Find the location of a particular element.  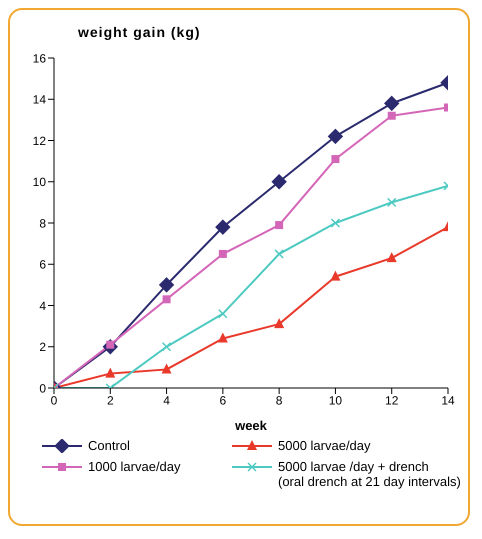

legend-label: 1000 larvae/day is located at coordinates (134, 466).